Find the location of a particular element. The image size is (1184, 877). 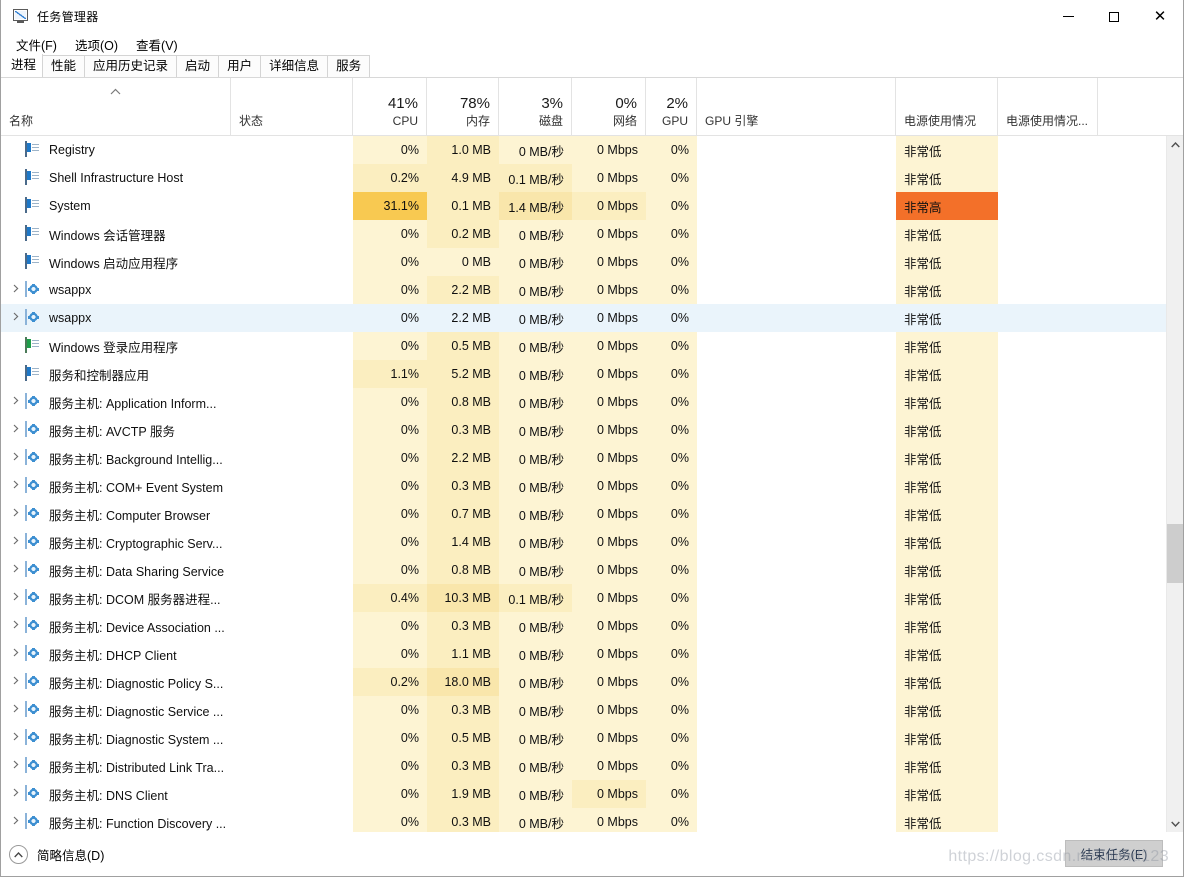

column-header-memory-pct: 78% is located at coordinates (474, 103).